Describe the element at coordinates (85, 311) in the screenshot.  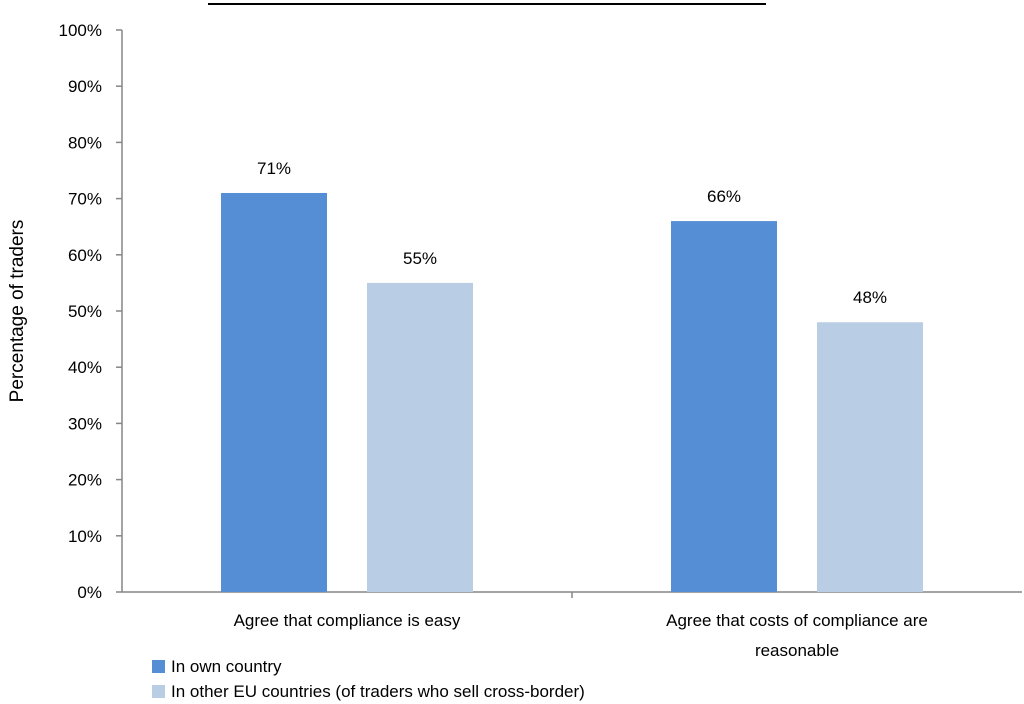
I see `y-tick-label: 50%` at that location.